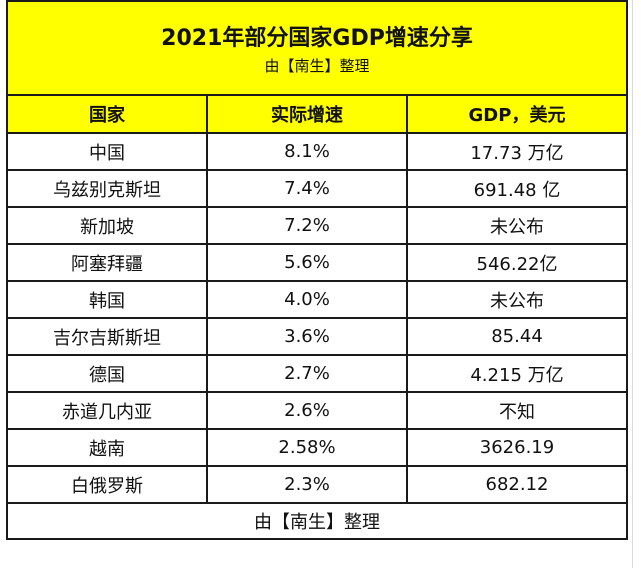 The width and height of the screenshot is (641, 568). What do you see at coordinates (517, 151) in the screenshot?
I see `cell-gdp: 17.73 万亿` at bounding box center [517, 151].